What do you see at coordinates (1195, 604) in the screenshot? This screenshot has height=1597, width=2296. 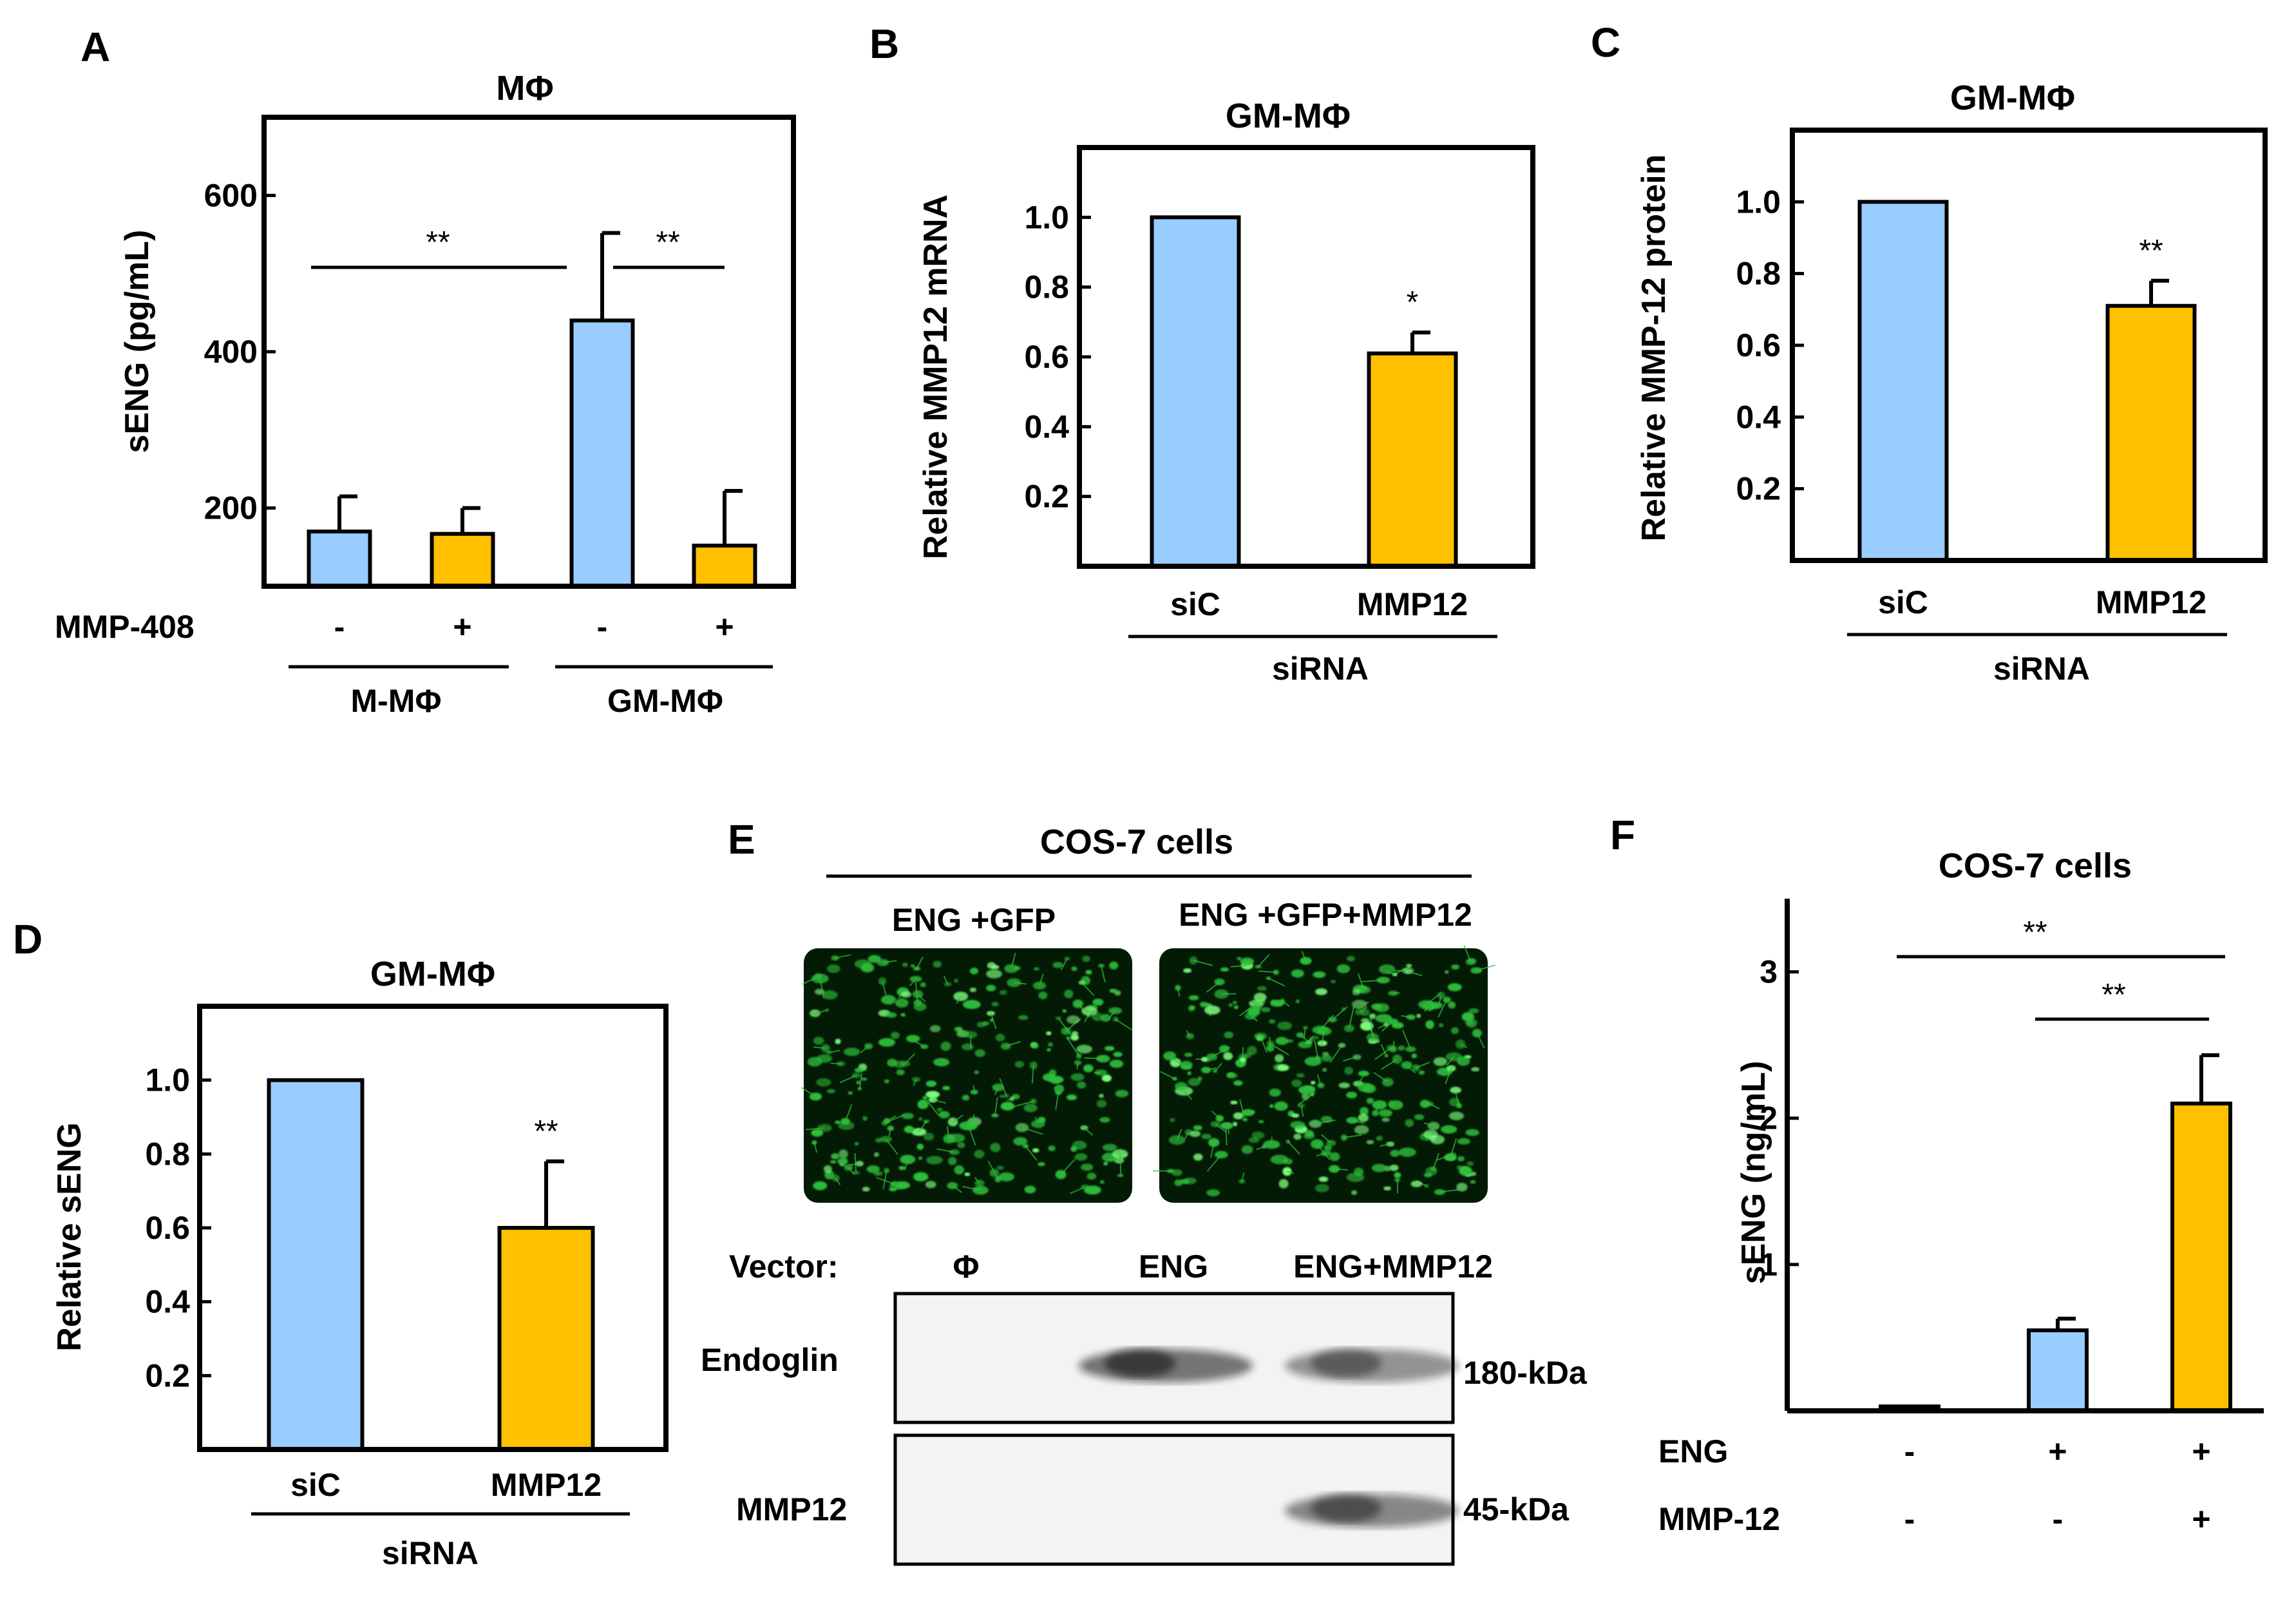 I see `panel-b-category-1: siC` at bounding box center [1195, 604].